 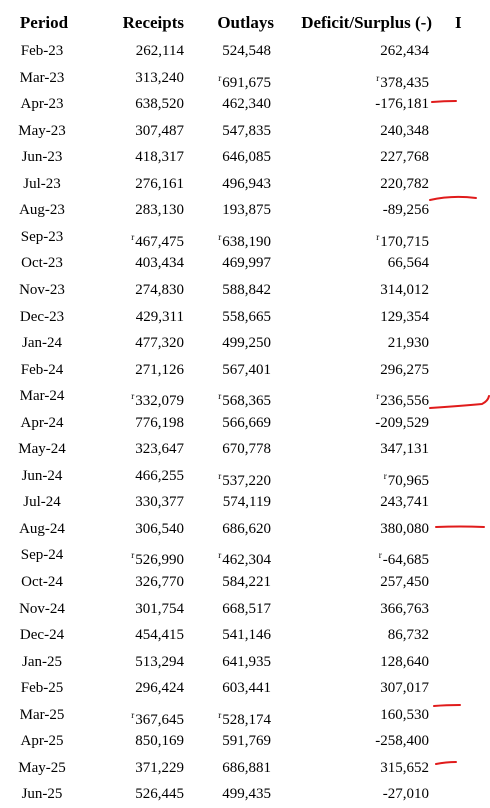 I want to click on cell-receipts: 466,255, so click(x=137, y=476).